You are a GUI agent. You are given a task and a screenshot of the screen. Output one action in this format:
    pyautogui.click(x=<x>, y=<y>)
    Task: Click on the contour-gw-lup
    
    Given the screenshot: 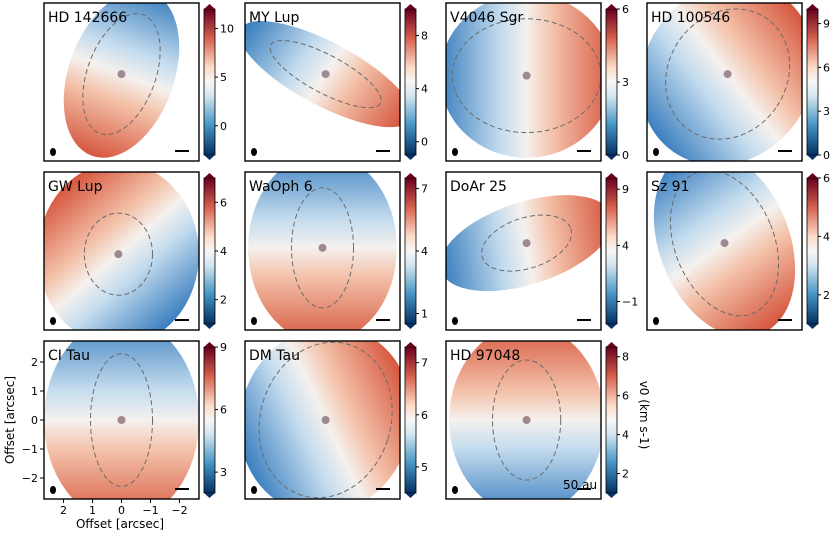 What is the action you would take?
    pyautogui.click(x=118, y=254)
    